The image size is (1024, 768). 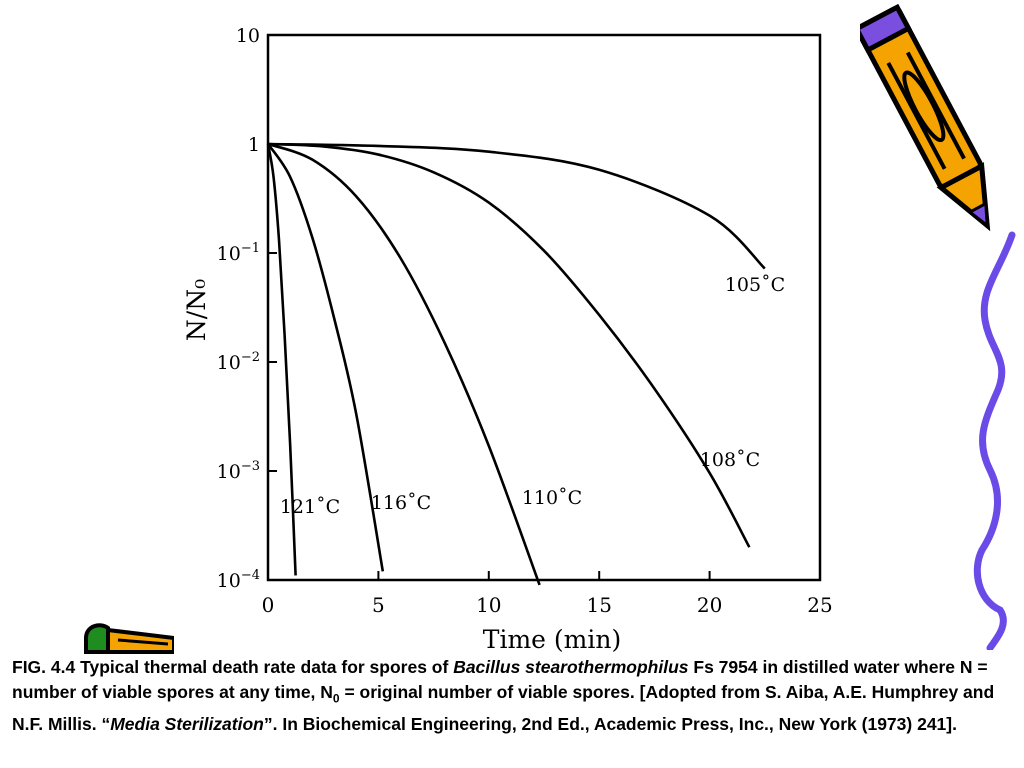 I want to click on series-label: 116˚C, so click(x=401, y=503).